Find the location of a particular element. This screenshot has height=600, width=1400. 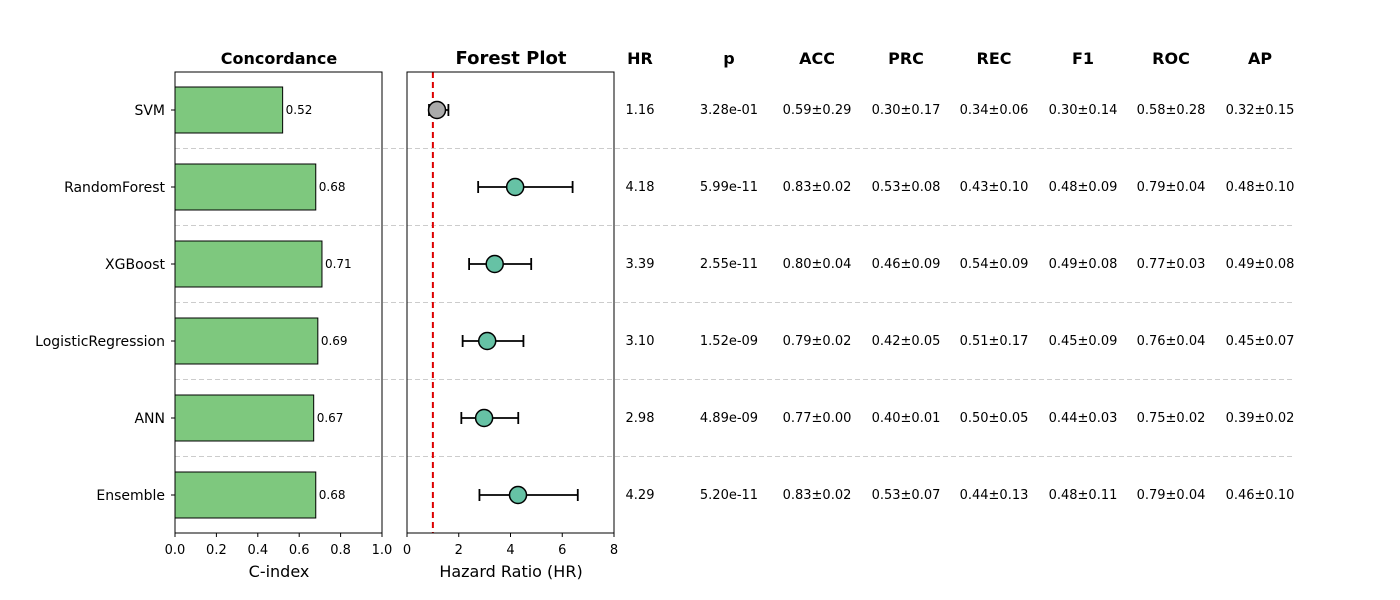

hr-point-randomforest is located at coordinates (515, 187).